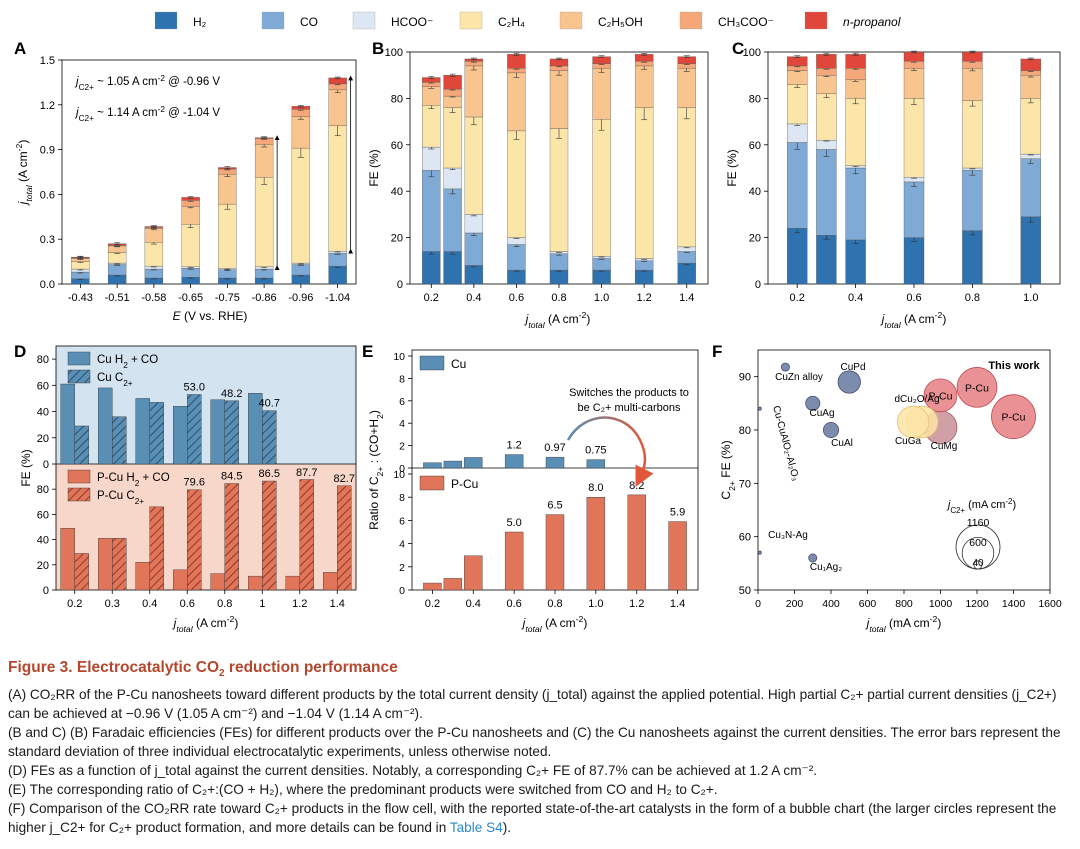 This screenshot has width=1080, height=849. Describe the element at coordinates (527, 20) in the screenshot. I see `legend: H₂ CO HCOO⁻ C₂H₄ C₂H₅OH CH₃COO⁻ n-propanol` at that location.